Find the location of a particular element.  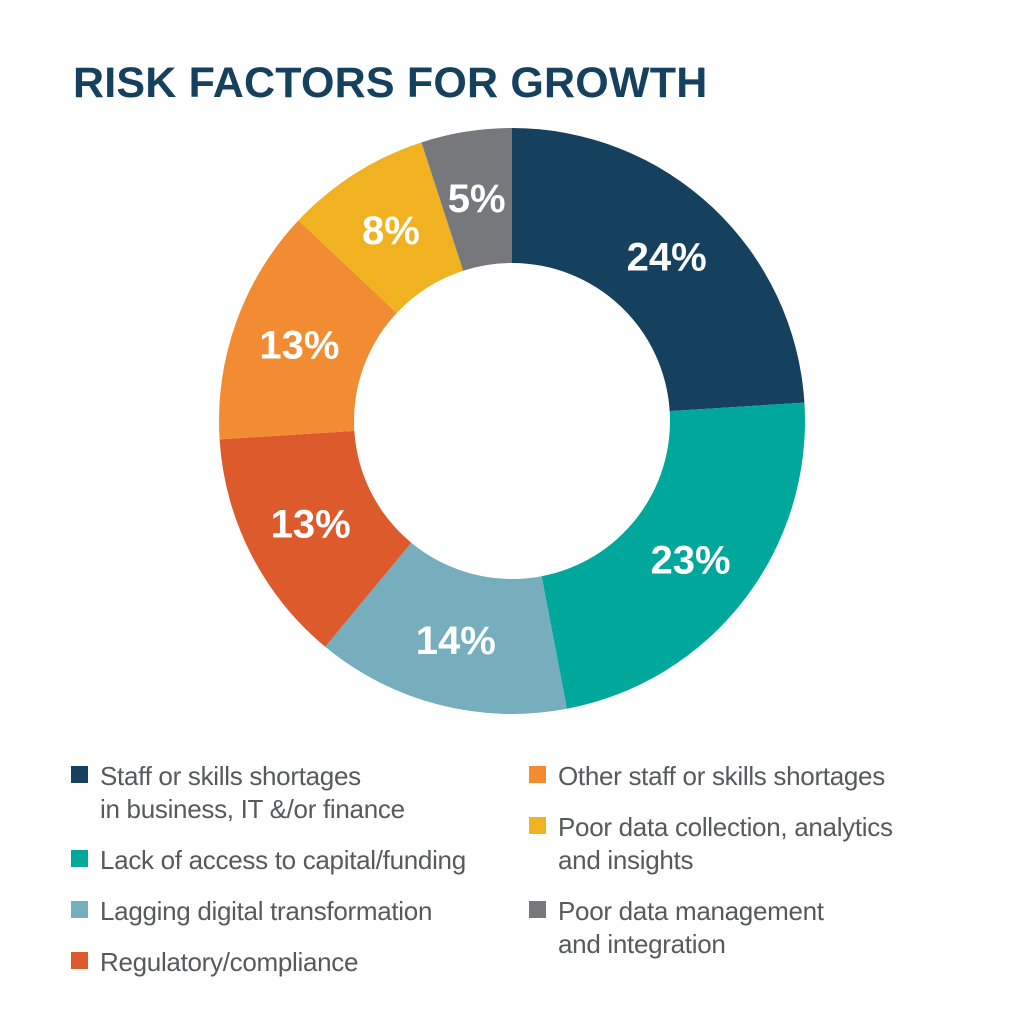

legend-item-digital-transformation: Lagging digital transformation is located at coordinates (300, 911).